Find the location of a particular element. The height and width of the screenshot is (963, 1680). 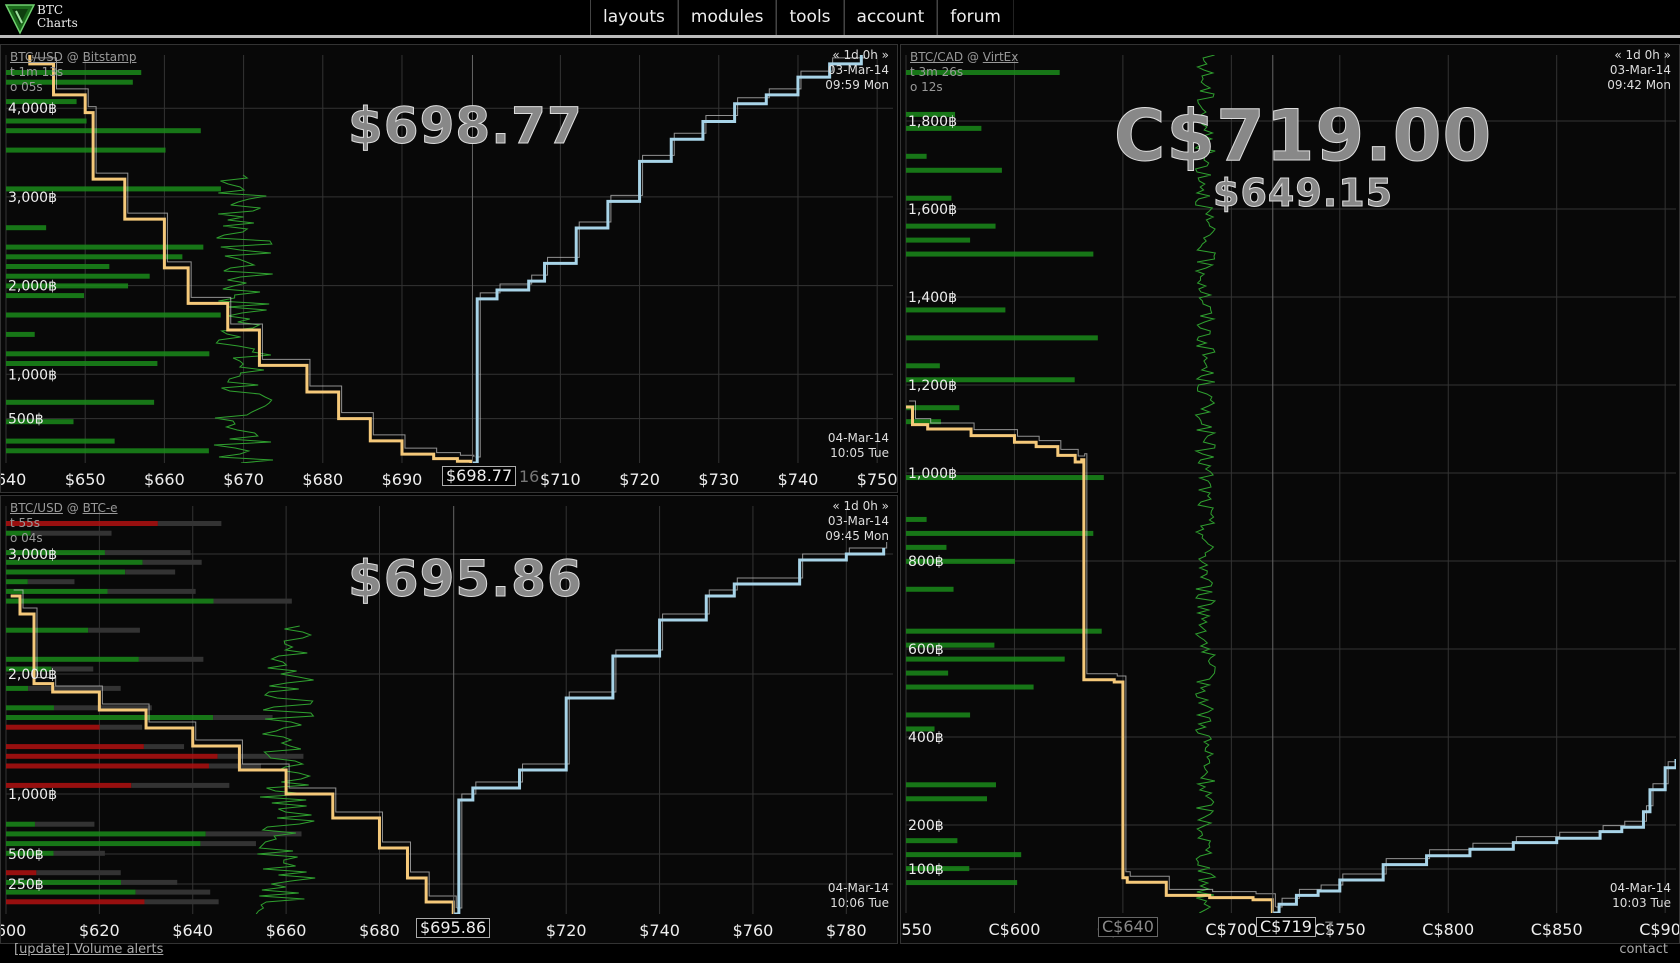

nav-forum: forum is located at coordinates (975, 17).